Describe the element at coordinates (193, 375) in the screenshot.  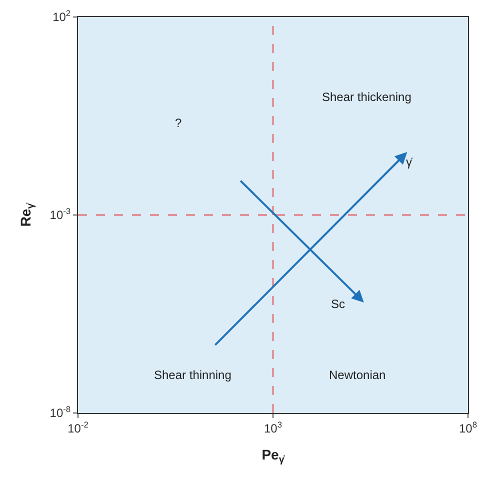
I see `annotation: Shear thinning` at that location.